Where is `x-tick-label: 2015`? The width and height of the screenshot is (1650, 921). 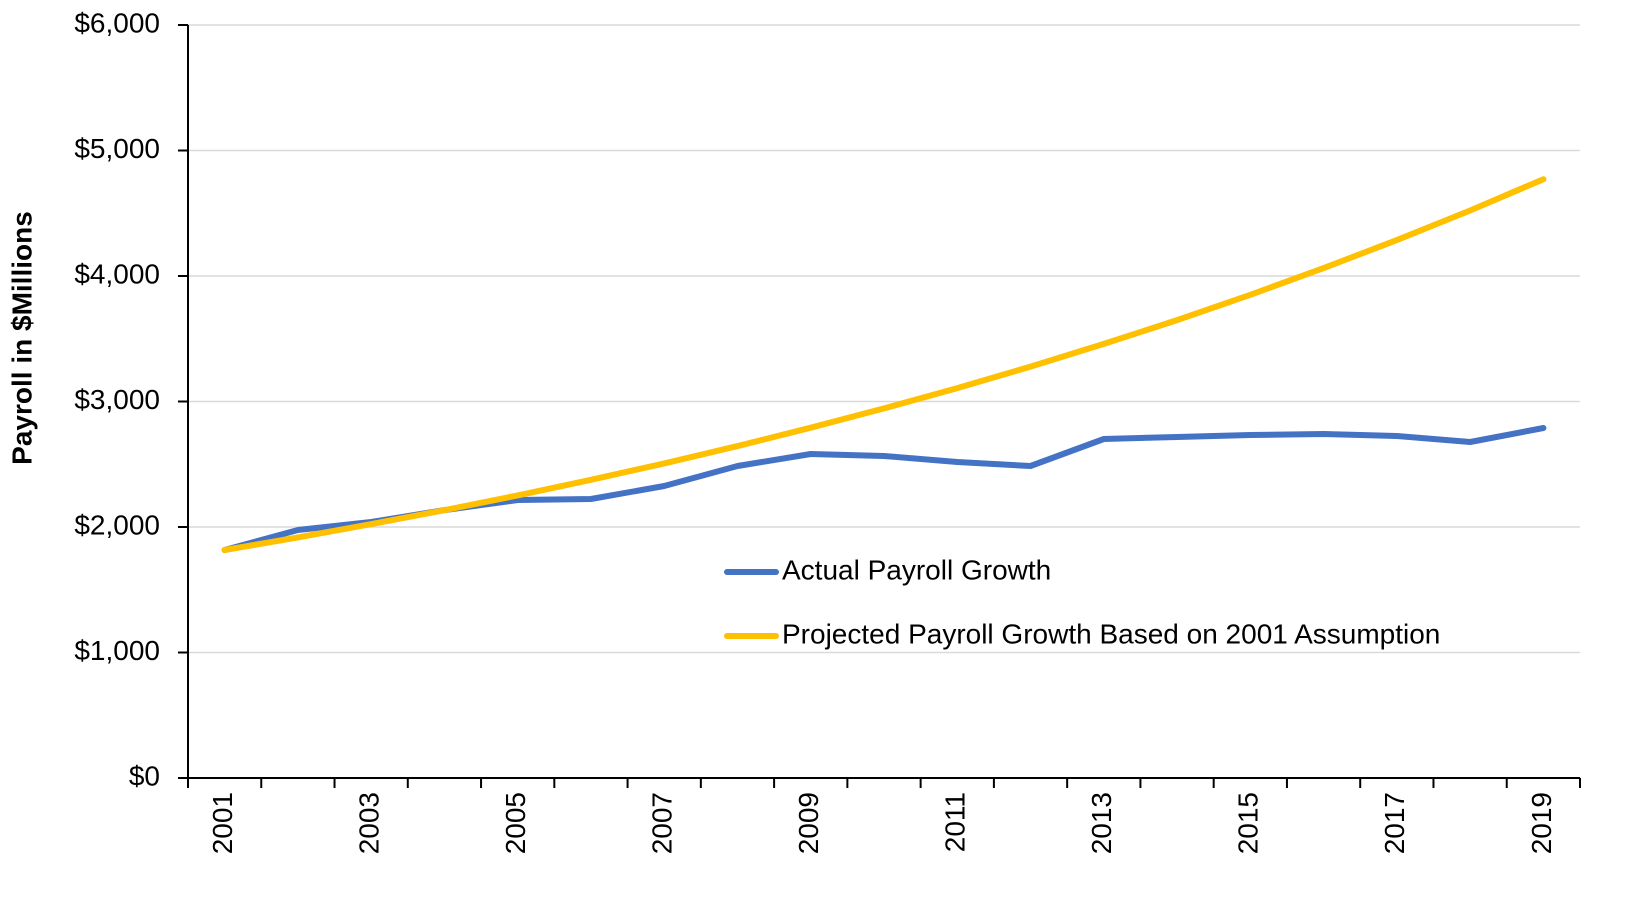
x-tick-label: 2015 is located at coordinates (1248, 823).